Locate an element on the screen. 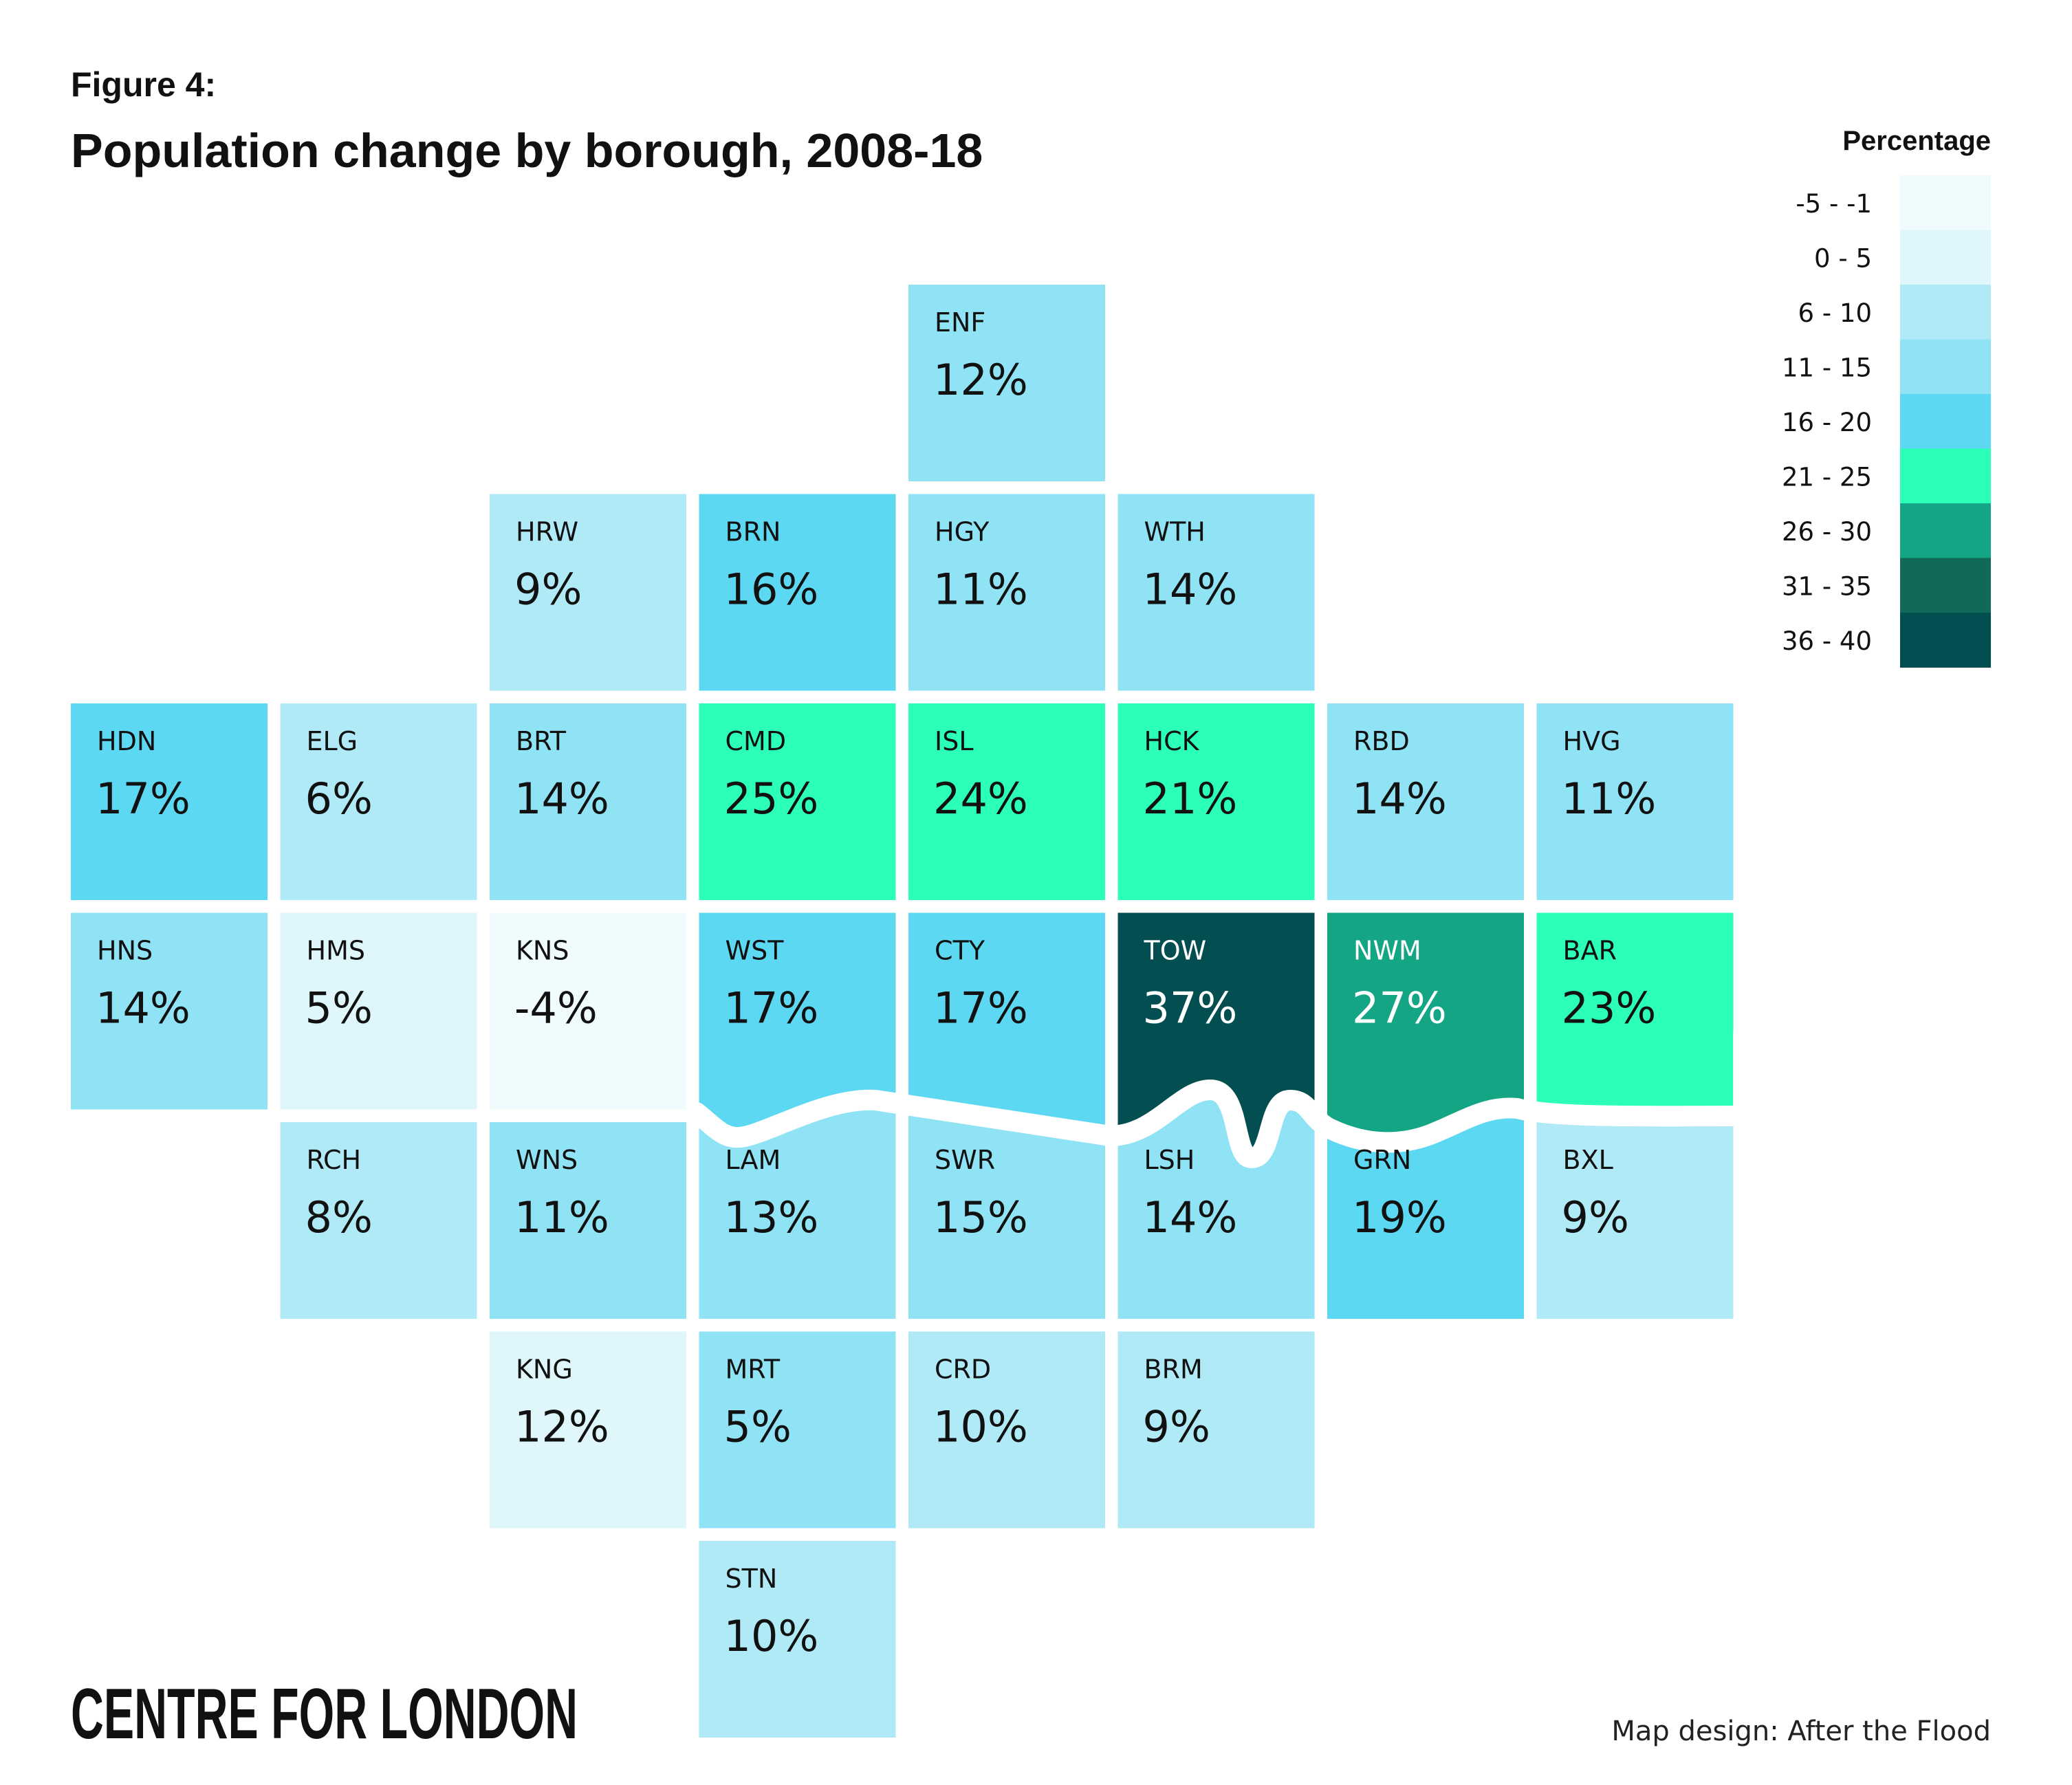  borough-tile-hns is located at coordinates (169, 1011).